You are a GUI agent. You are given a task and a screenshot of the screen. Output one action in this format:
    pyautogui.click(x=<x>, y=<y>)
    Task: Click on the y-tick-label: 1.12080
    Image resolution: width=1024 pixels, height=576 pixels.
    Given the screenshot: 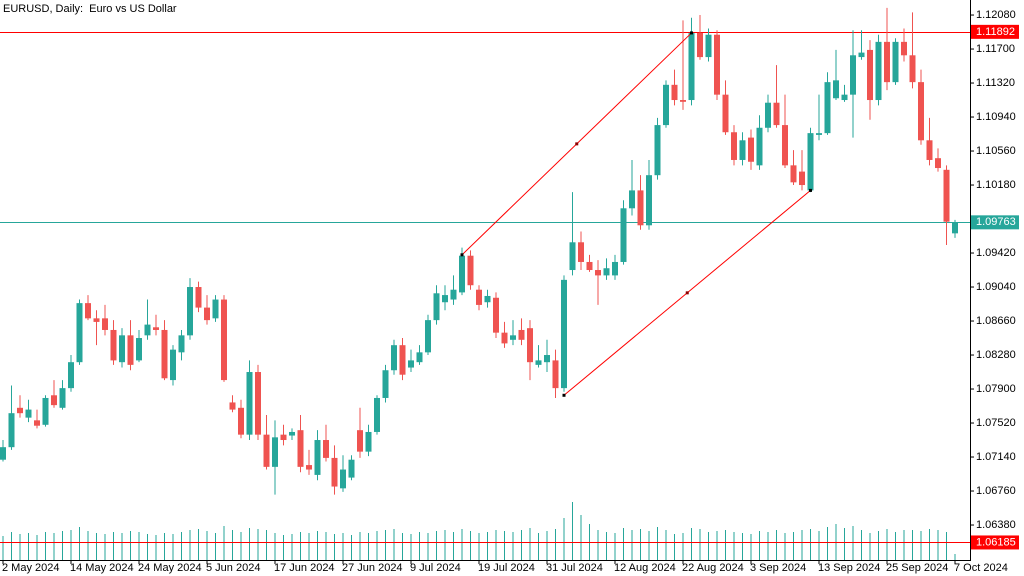 What is the action you would take?
    pyautogui.click(x=996, y=15)
    